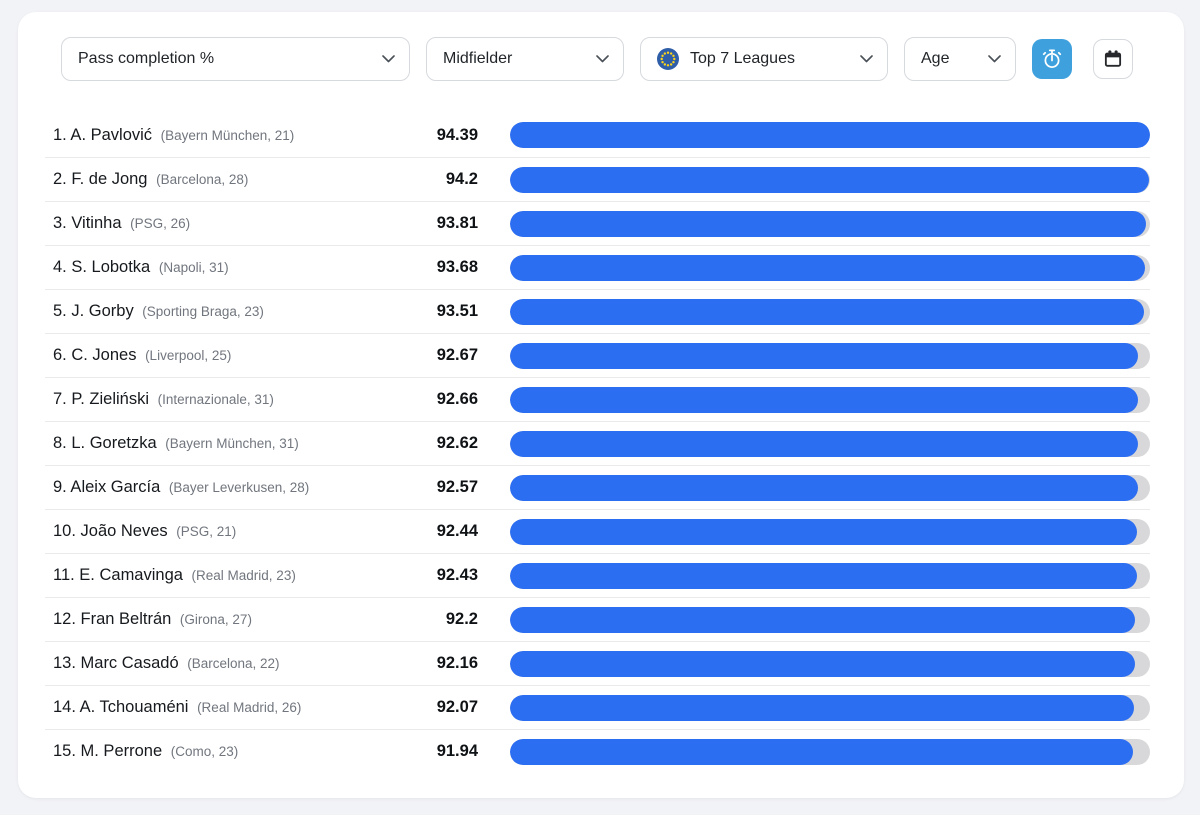 This screenshot has height=815, width=1200. Describe the element at coordinates (457, 751) in the screenshot. I see `player-value: 91.94` at that location.